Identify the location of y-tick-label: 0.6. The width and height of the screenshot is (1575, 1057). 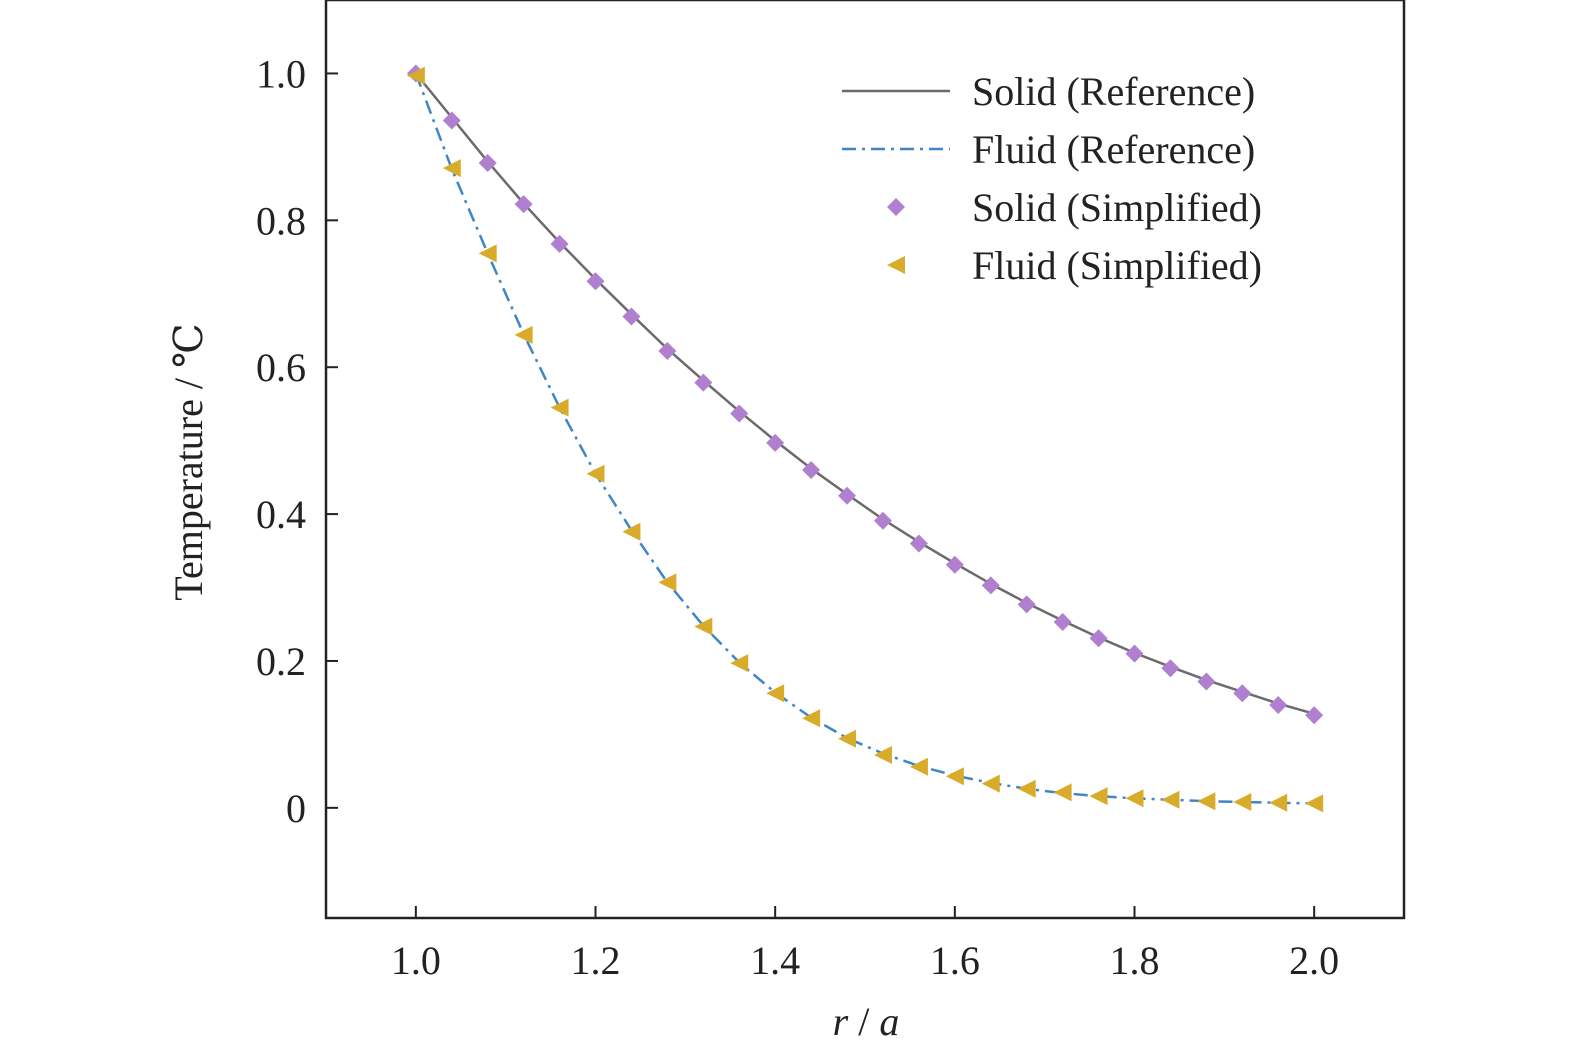
(281, 367).